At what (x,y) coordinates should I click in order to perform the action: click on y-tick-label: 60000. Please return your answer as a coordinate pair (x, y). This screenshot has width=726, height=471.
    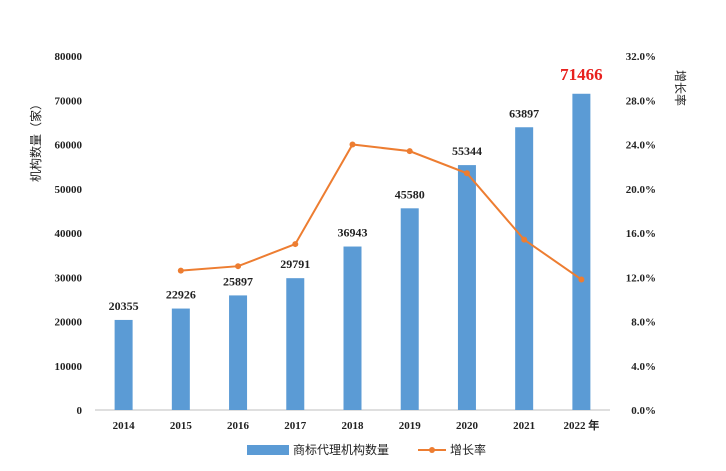
    Looking at the image, I should click on (69, 146).